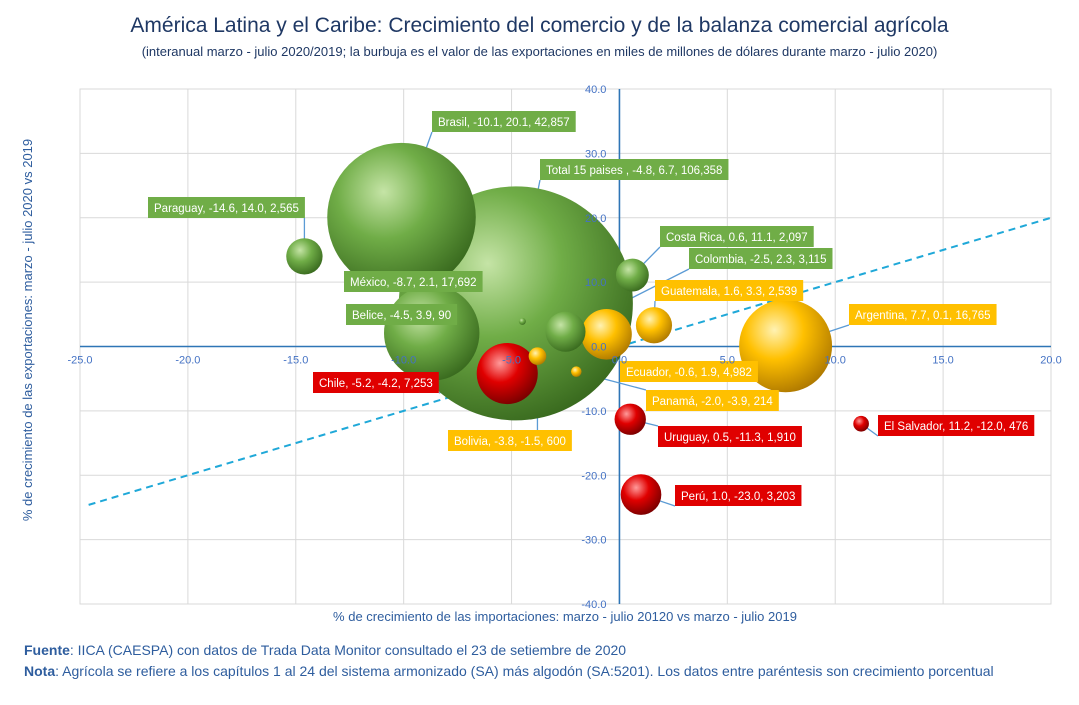  I want to click on y-tick-label: 40.0, so click(595, 90).